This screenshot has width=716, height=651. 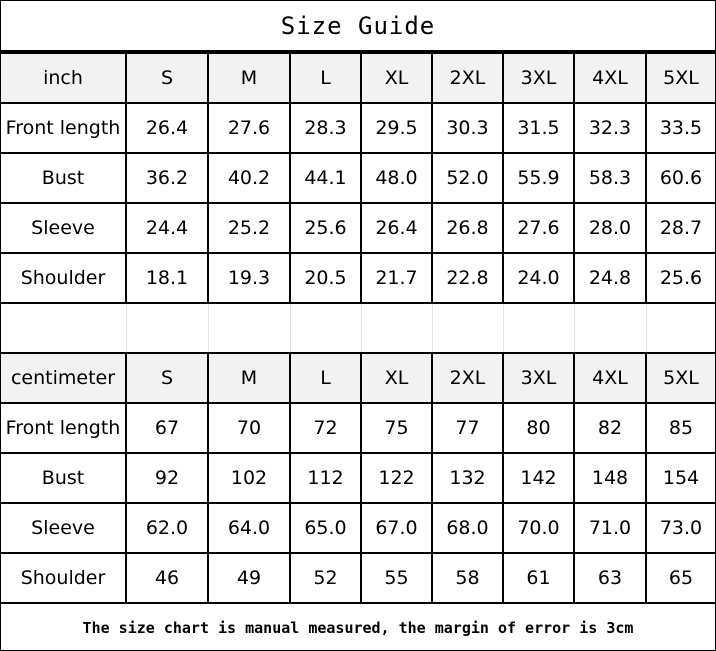 What do you see at coordinates (610, 578) in the screenshot?
I see `measurement-value: 63` at bounding box center [610, 578].